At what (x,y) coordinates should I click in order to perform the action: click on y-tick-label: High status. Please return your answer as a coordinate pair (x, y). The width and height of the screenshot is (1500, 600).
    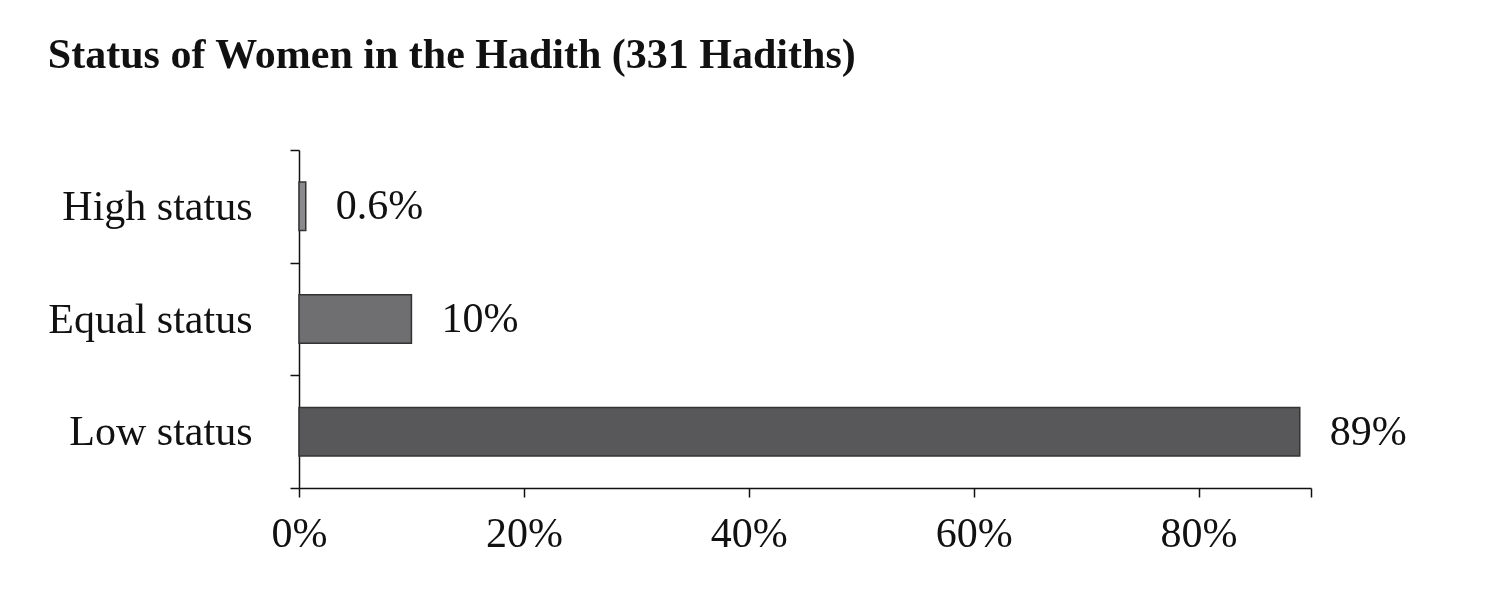
    Looking at the image, I should click on (157, 205).